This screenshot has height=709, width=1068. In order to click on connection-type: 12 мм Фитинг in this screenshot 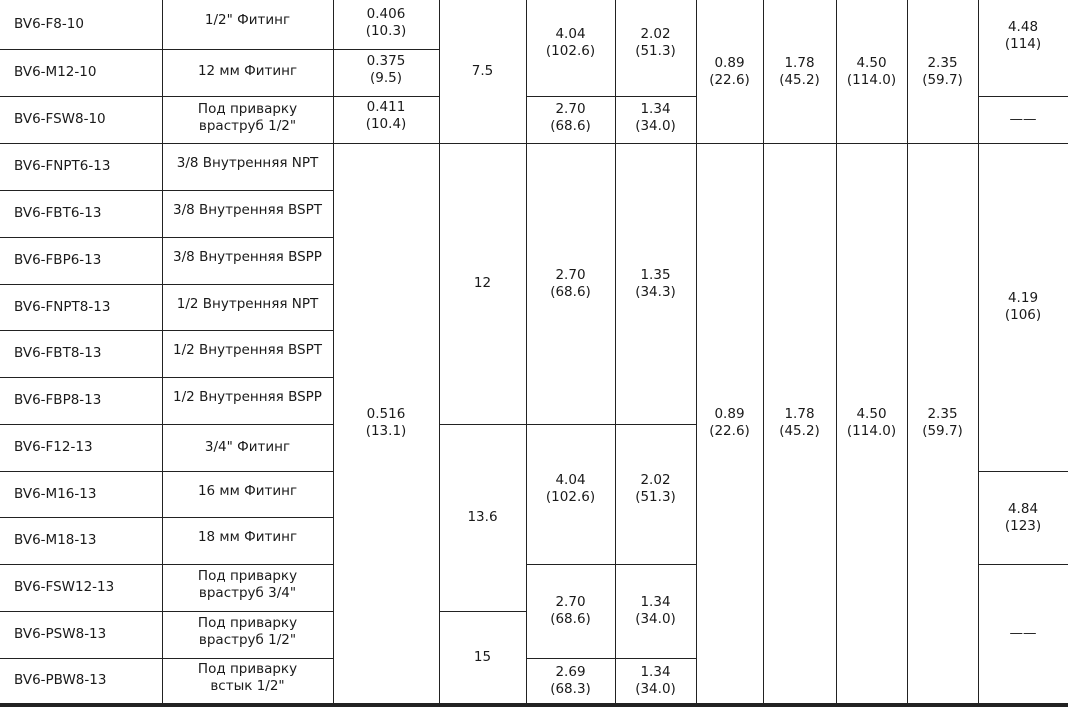, I will do `click(247, 70)`.